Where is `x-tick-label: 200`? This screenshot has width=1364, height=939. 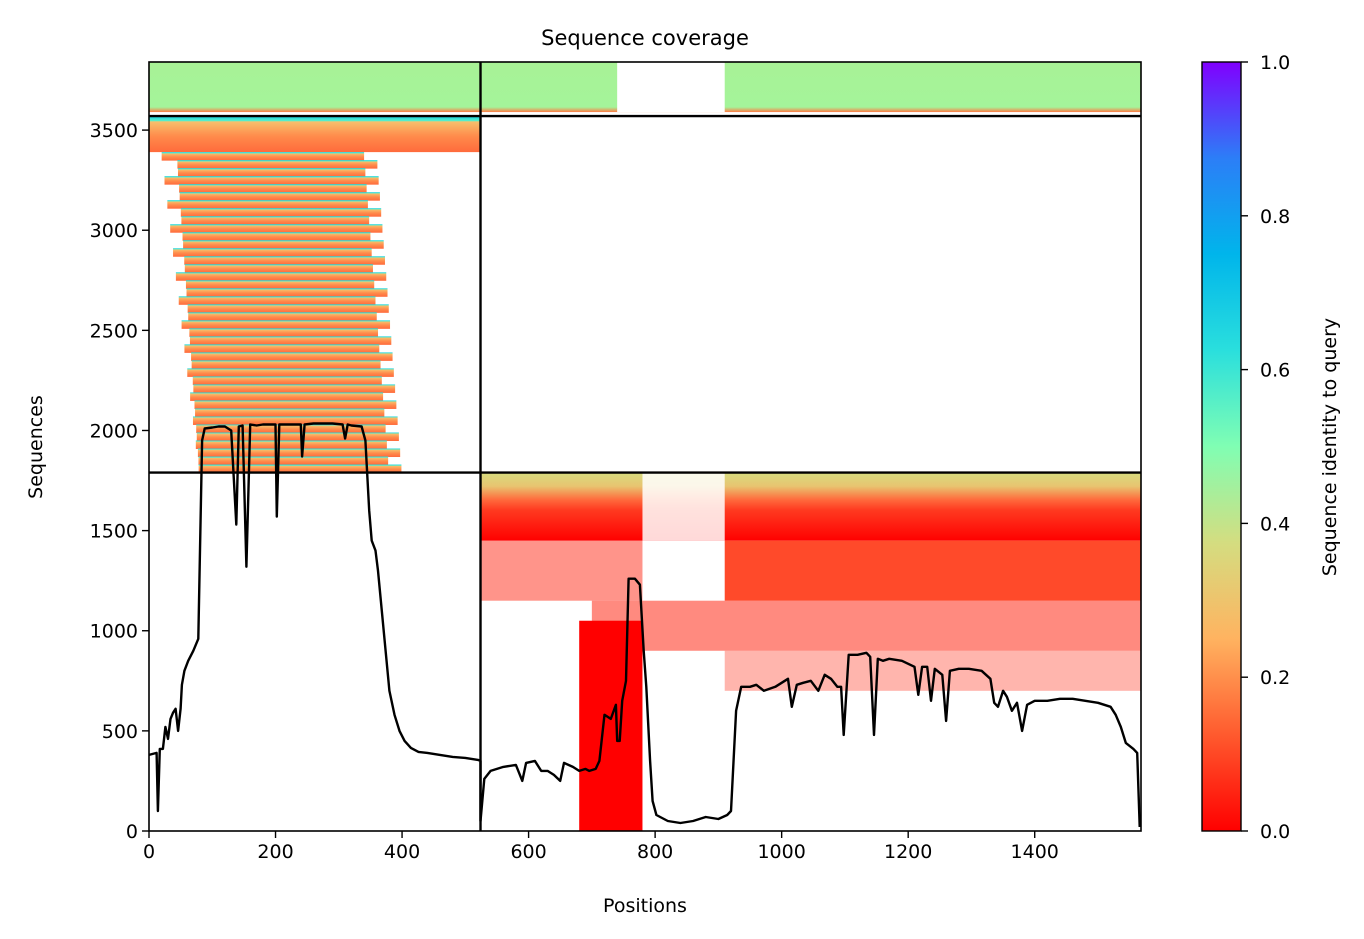 x-tick-label: 200 is located at coordinates (275, 852).